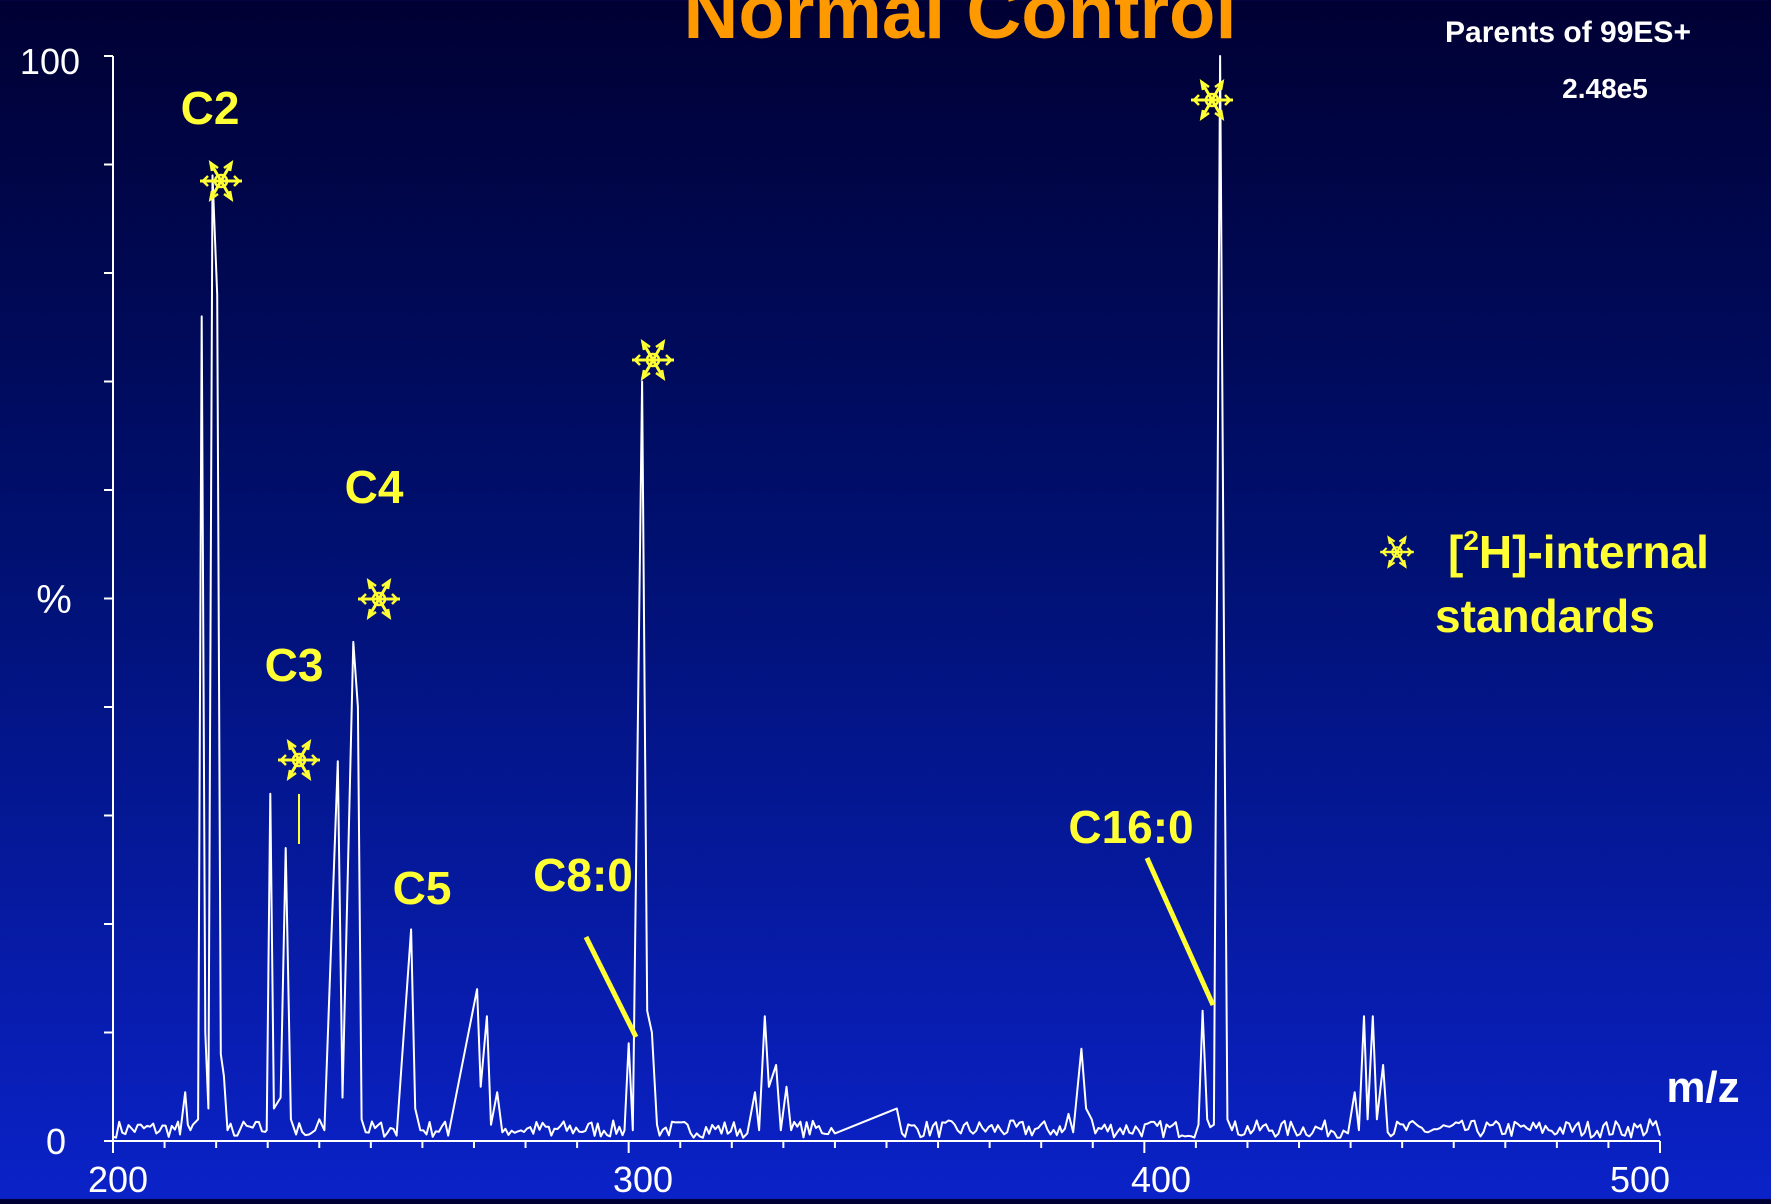 This screenshot has width=1771, height=1204. Describe the element at coordinates (583, 875) in the screenshot. I see `peak-label-c8-0: C8:0` at that location.